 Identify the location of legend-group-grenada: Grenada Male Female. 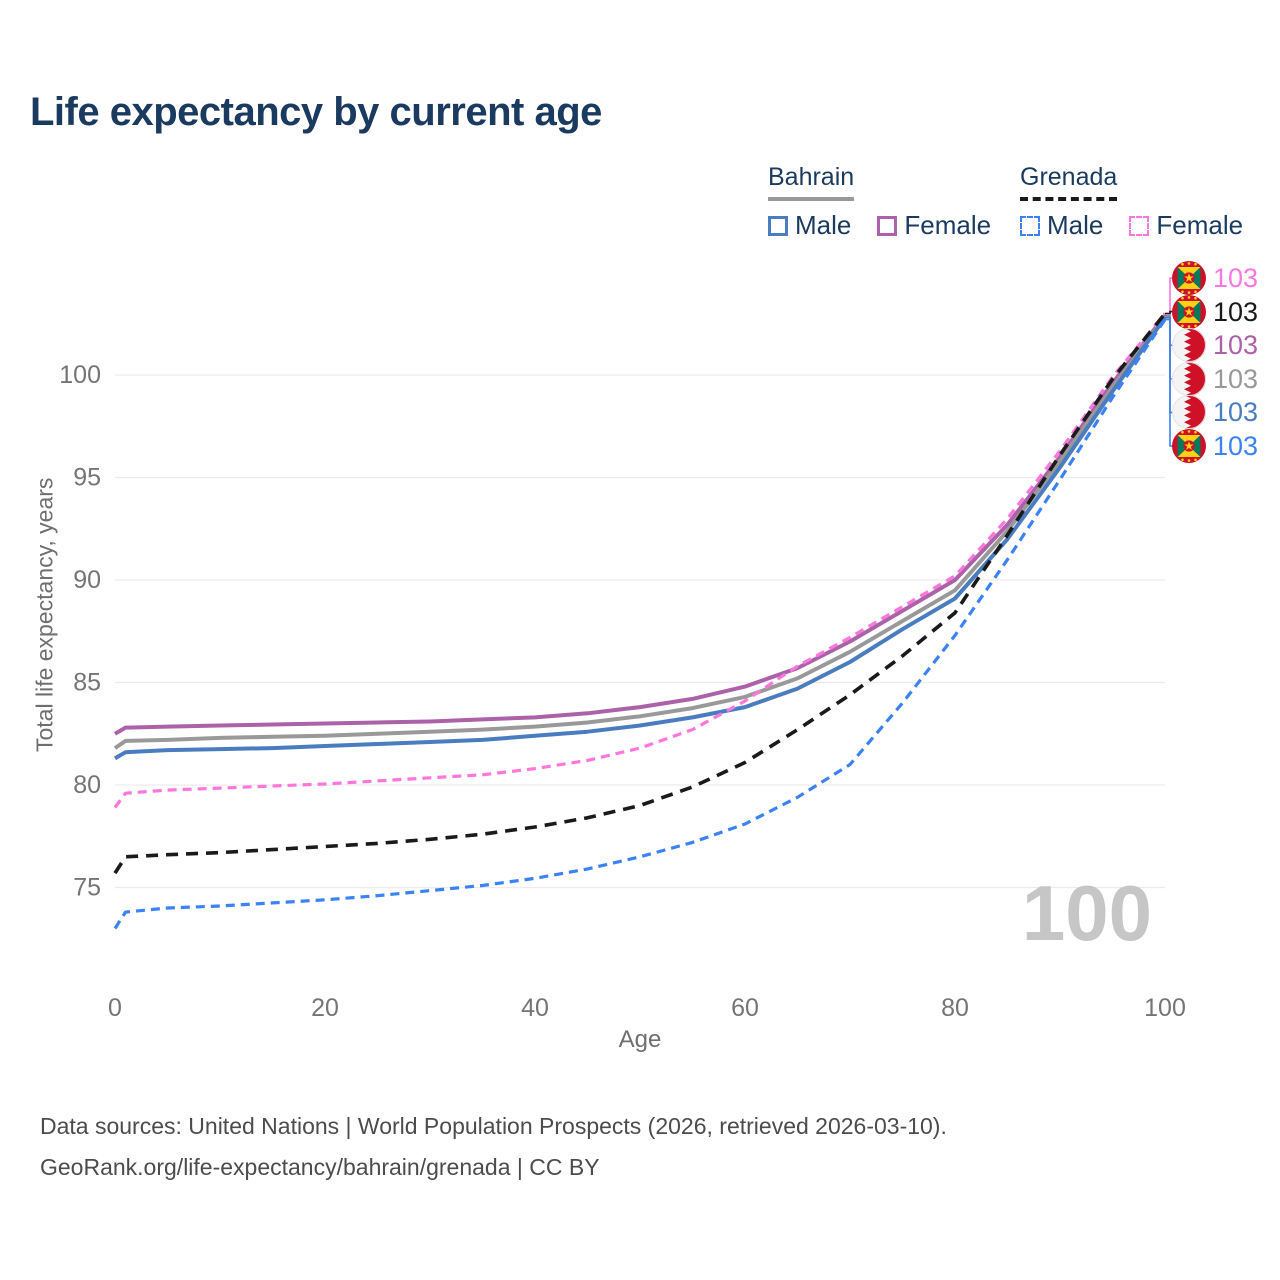
(1131, 202).